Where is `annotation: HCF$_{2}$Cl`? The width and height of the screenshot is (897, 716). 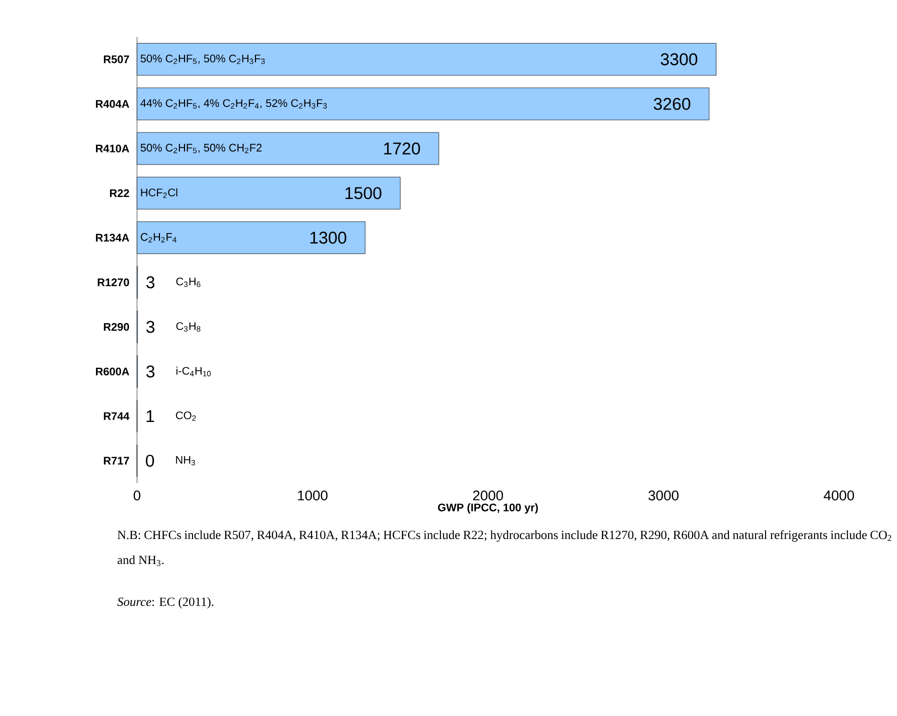
annotation: HCF$_{2}$Cl is located at coordinates (159, 193).